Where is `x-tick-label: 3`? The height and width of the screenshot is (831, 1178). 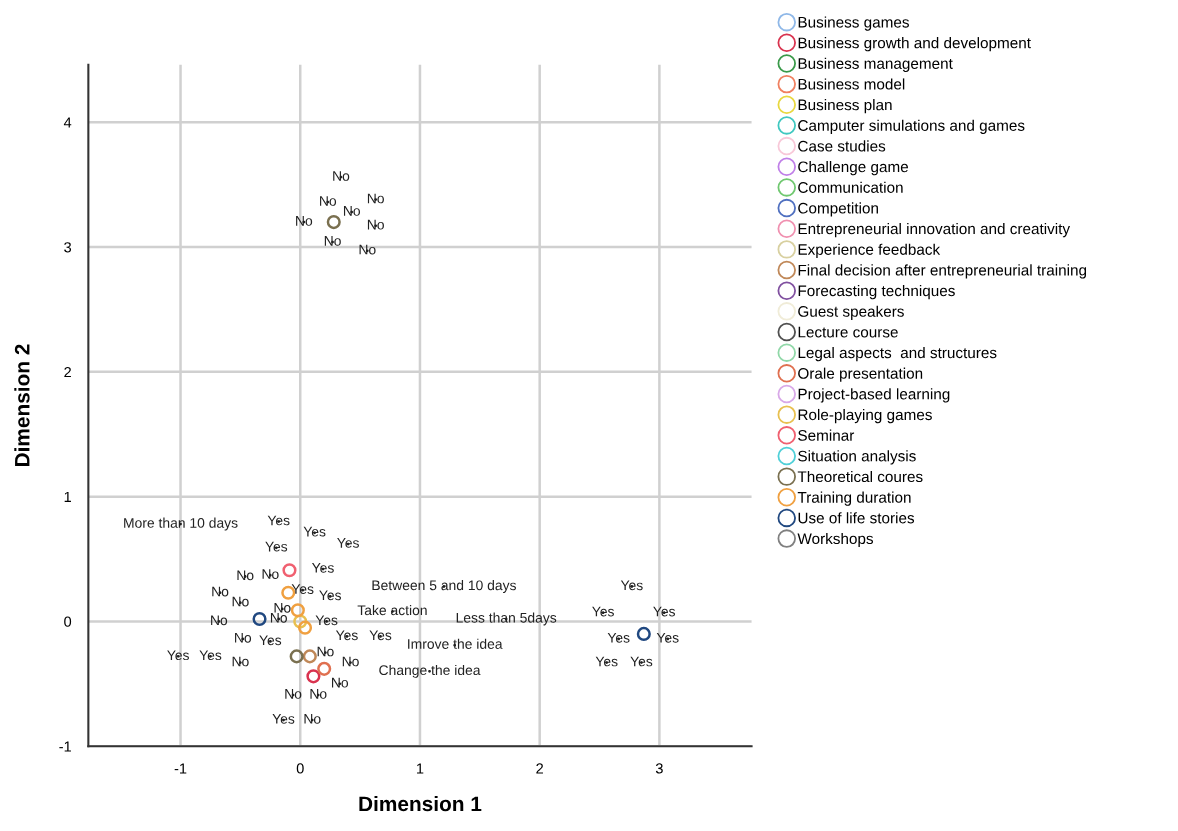 x-tick-label: 3 is located at coordinates (659, 768).